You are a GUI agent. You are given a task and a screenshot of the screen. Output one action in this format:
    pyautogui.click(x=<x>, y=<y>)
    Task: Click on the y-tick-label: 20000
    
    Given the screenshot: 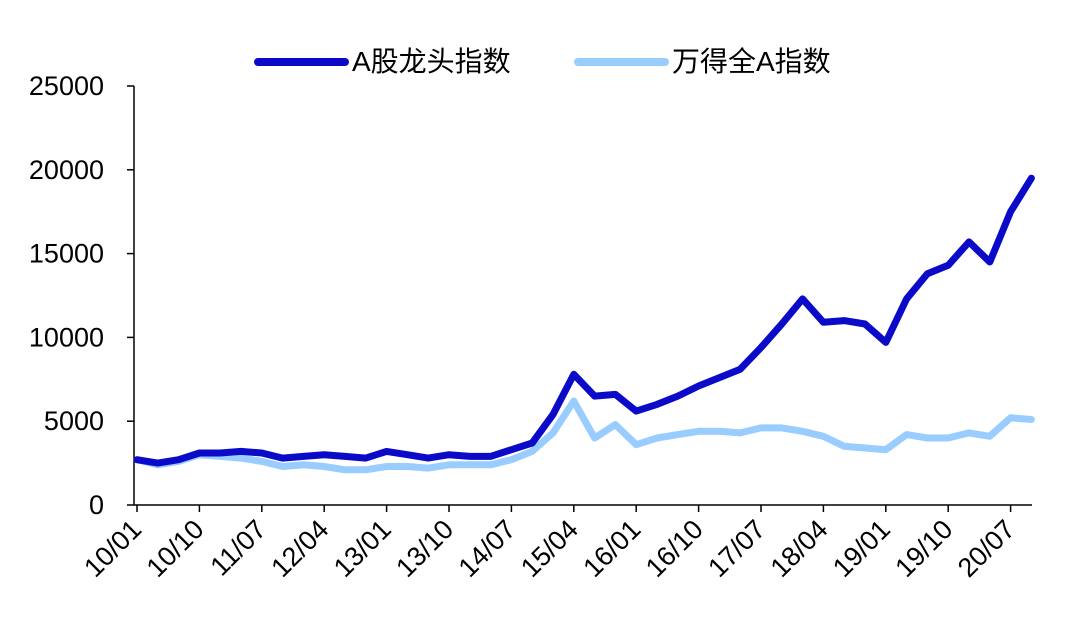 What is the action you would take?
    pyautogui.click(x=66, y=170)
    